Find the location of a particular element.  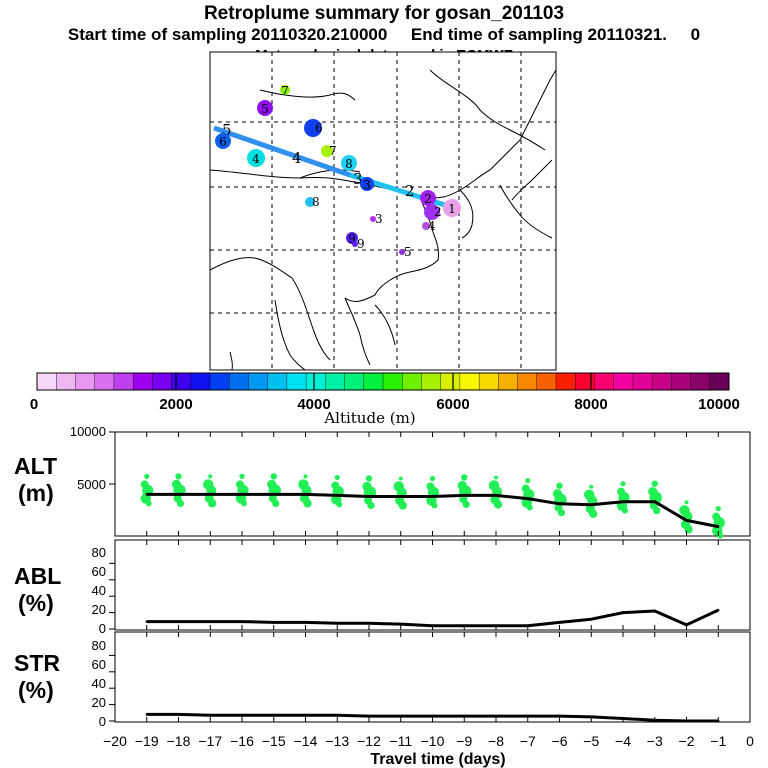

cluster-marker-8: 8 is located at coordinates (349, 163).